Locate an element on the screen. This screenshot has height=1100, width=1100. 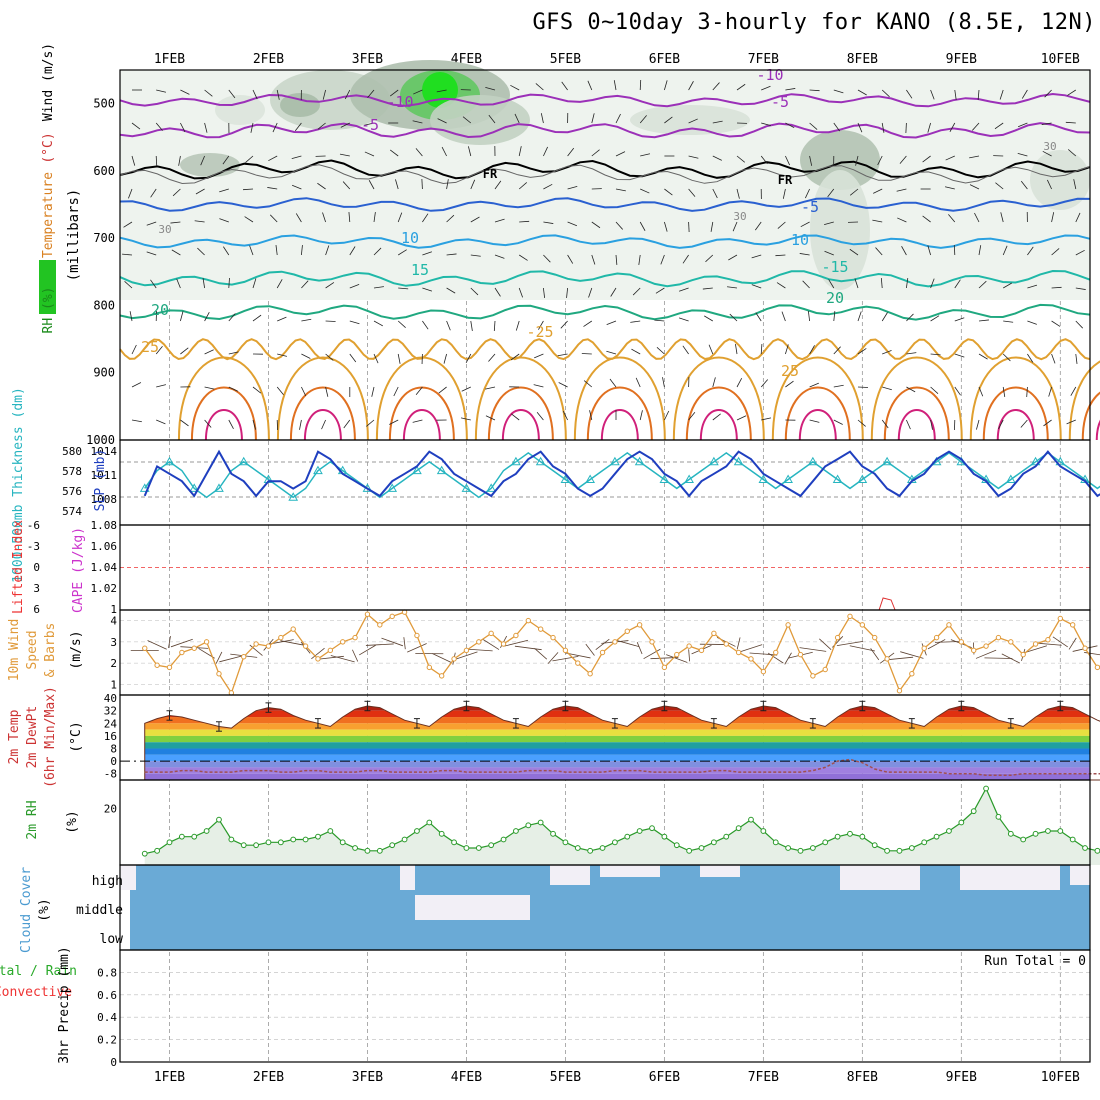
lifted-index-axis-label: Lifted Index is located at coordinates (18, 567).